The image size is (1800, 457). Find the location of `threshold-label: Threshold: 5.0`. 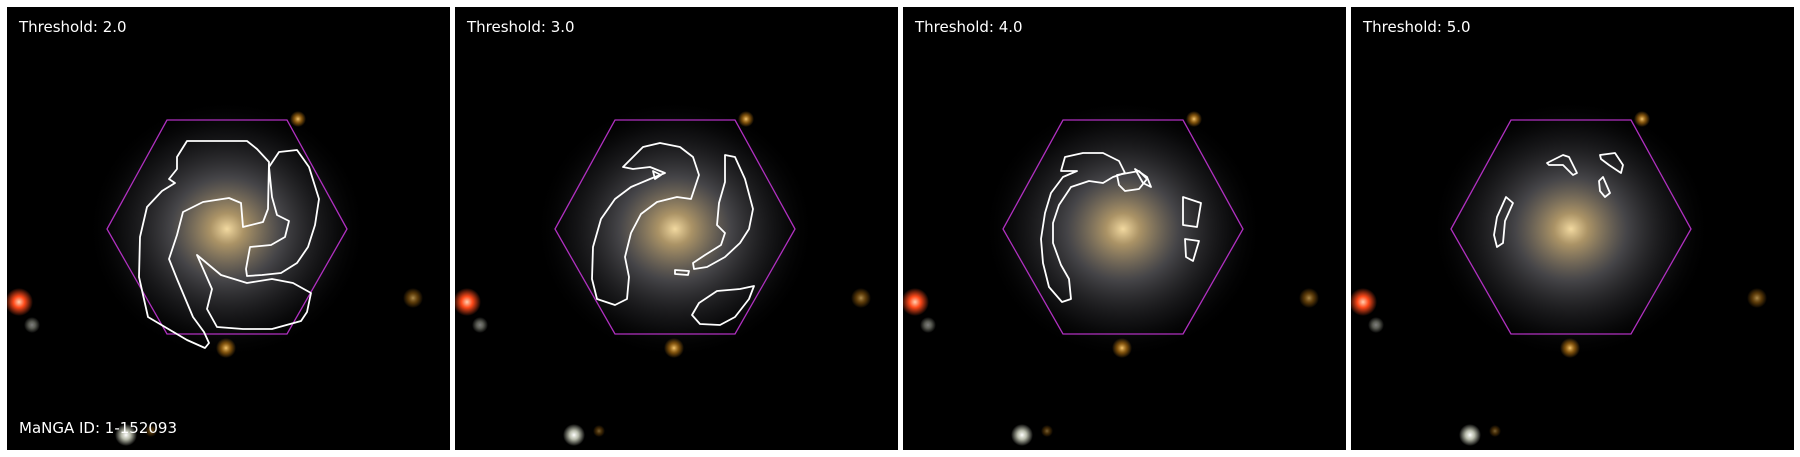

threshold-label: Threshold: 5.0 is located at coordinates (1417, 27).